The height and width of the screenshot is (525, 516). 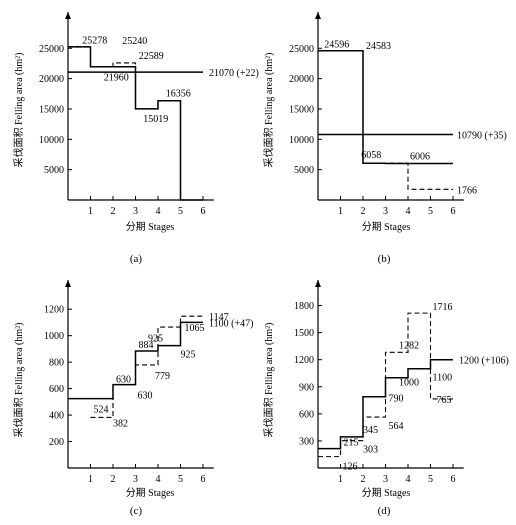 I want to click on data-label-a-4: 15019, so click(x=155, y=119).